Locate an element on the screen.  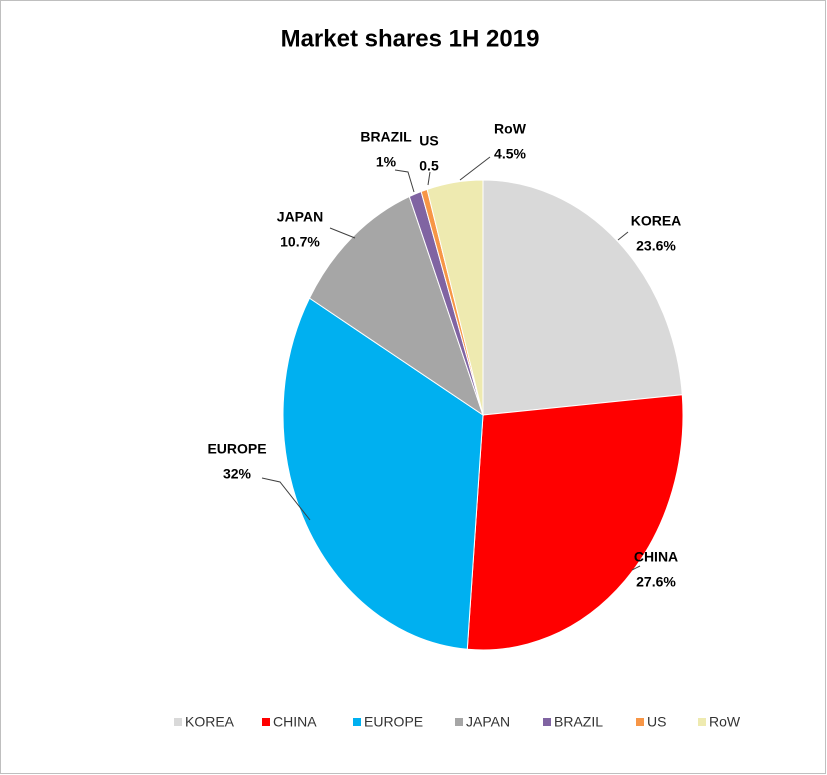
legend-label: BRAZIL is located at coordinates (578, 722).